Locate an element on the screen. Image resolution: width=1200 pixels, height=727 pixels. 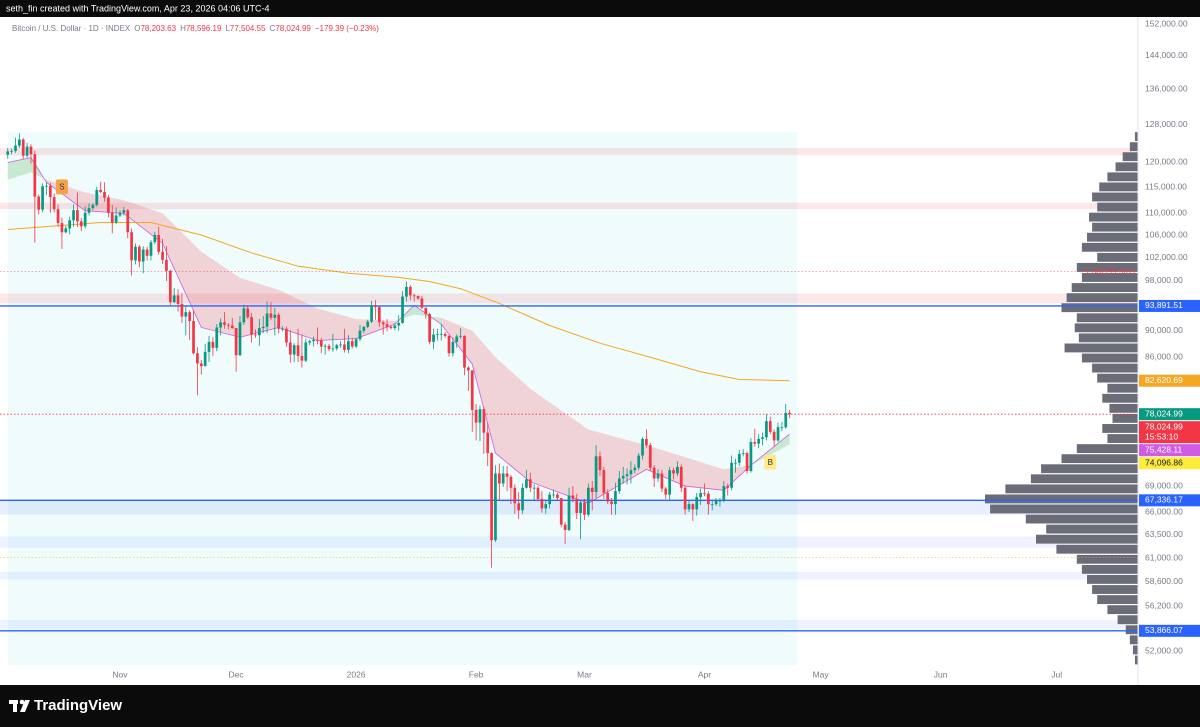
x-tick-label: Nov is located at coordinates (120, 674).